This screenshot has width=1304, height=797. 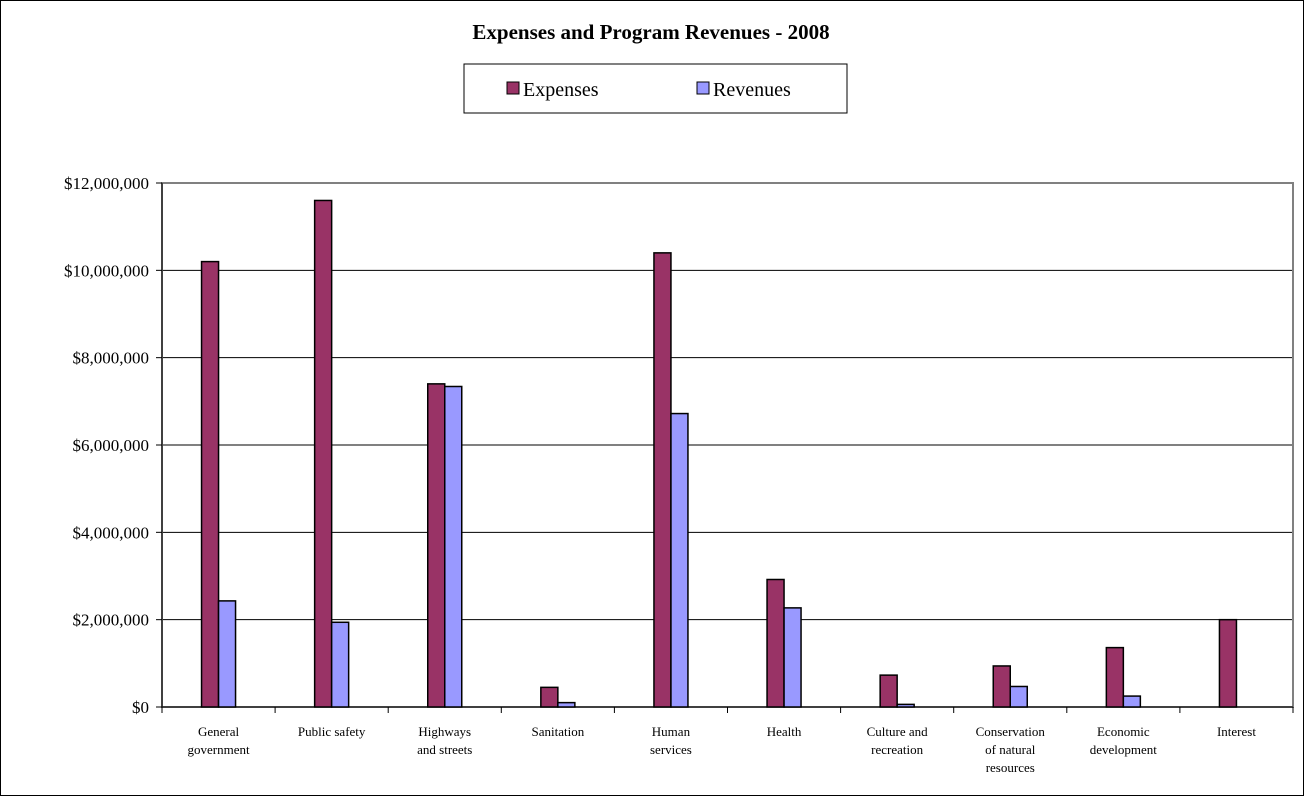 I want to click on x-tick-label: Highways and streets, so click(x=444, y=740).